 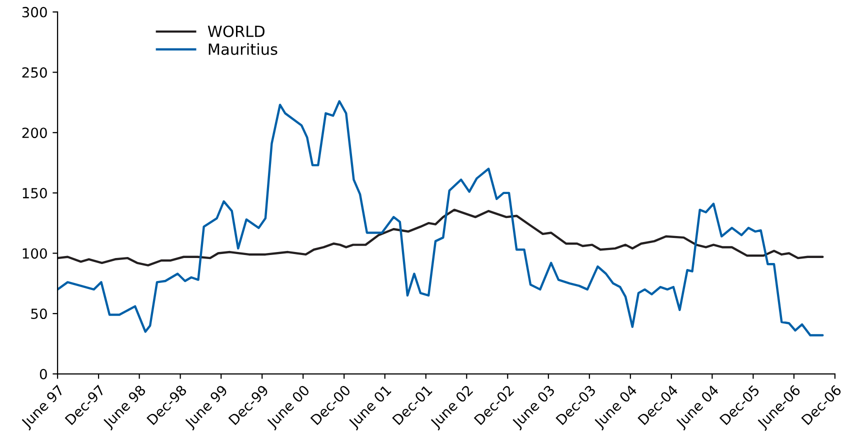 I want to click on y-tick-label: 50, so click(x=39, y=314).